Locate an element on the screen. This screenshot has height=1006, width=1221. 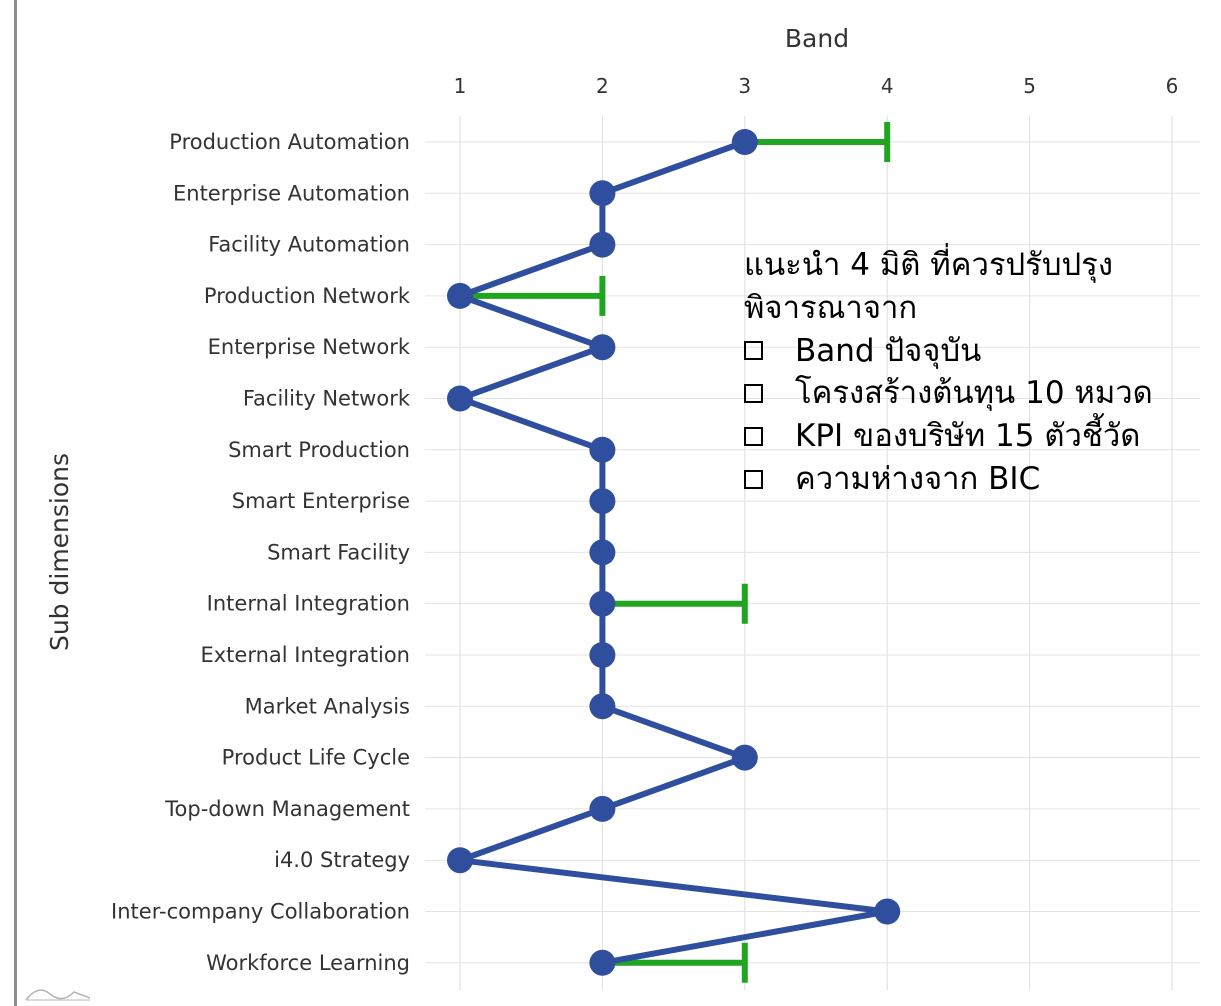
category-label: Smart Production is located at coordinates (319, 450).